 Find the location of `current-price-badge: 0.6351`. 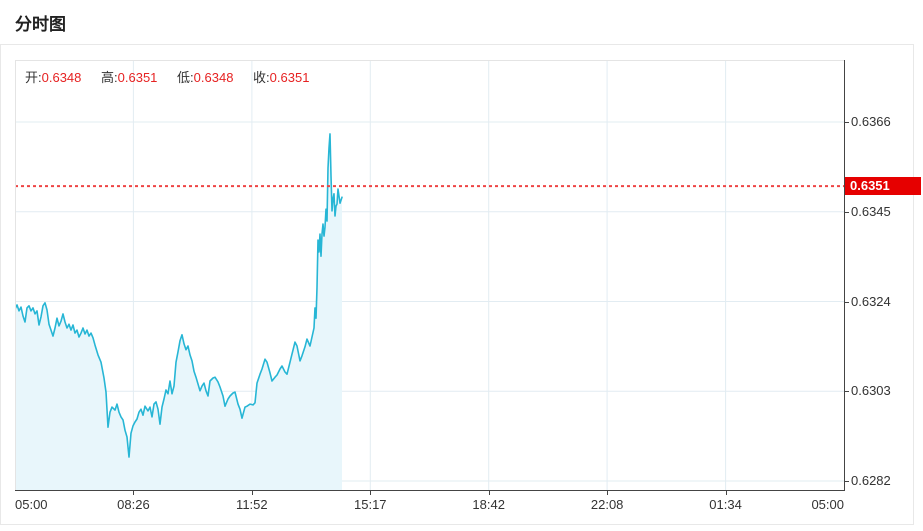

current-price-badge: 0.6351 is located at coordinates (883, 186).